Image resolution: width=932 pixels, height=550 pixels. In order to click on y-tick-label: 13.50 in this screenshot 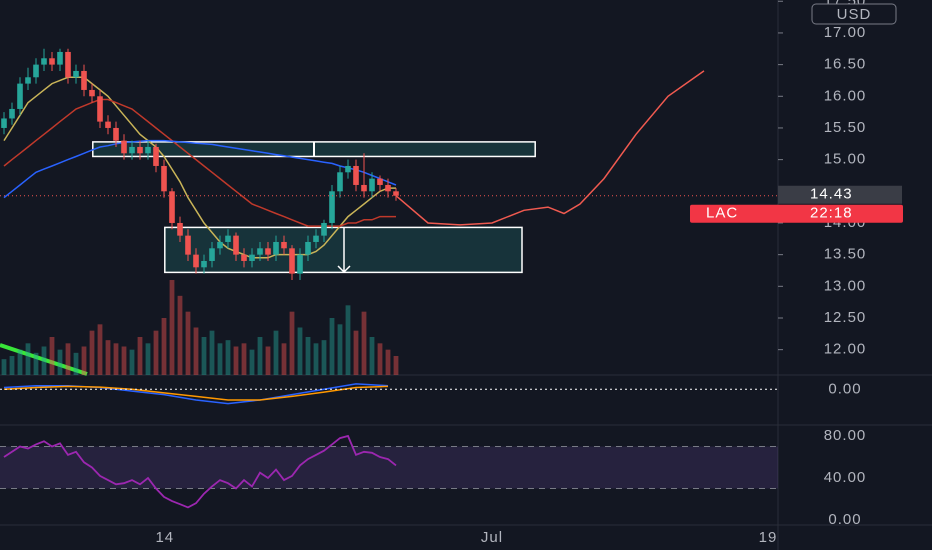, I will do `click(845, 254)`.